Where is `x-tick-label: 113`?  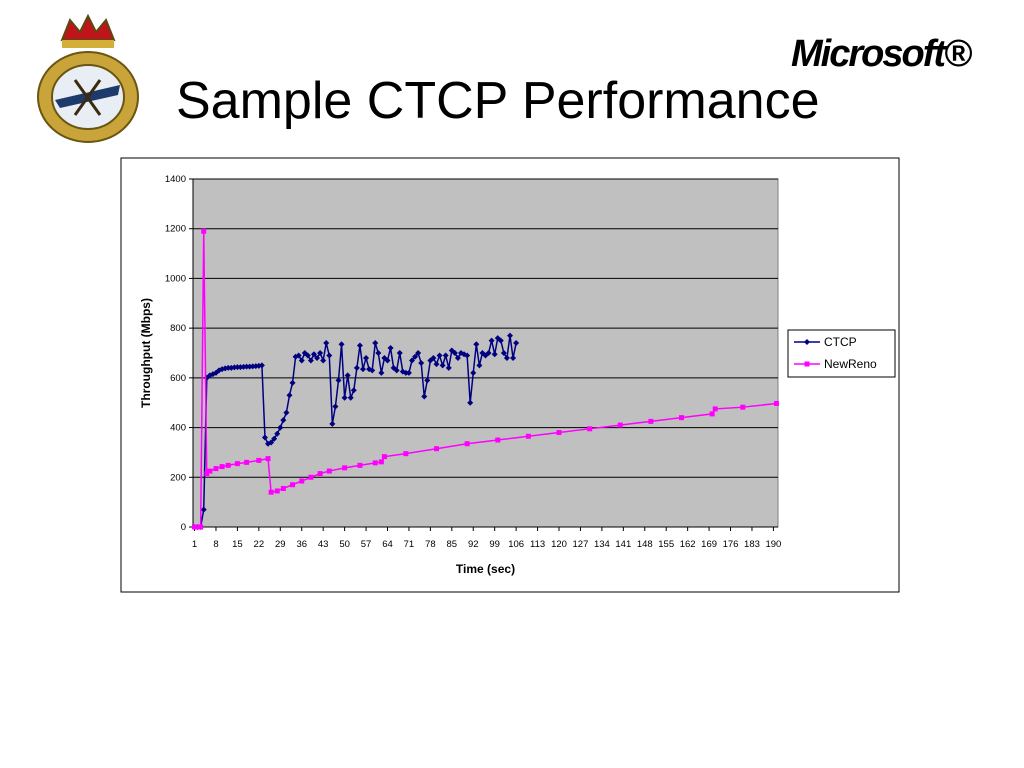
x-tick-label: 113 is located at coordinates (537, 544).